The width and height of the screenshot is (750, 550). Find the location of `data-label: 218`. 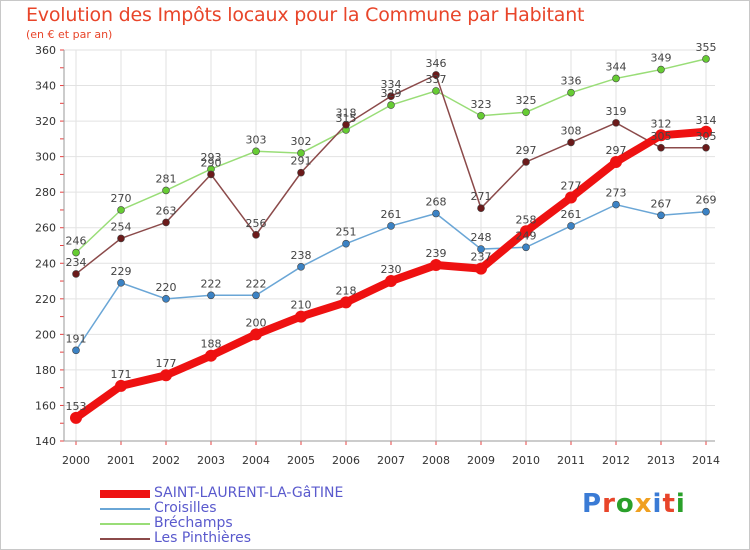

data-label: 218 is located at coordinates (346, 290).